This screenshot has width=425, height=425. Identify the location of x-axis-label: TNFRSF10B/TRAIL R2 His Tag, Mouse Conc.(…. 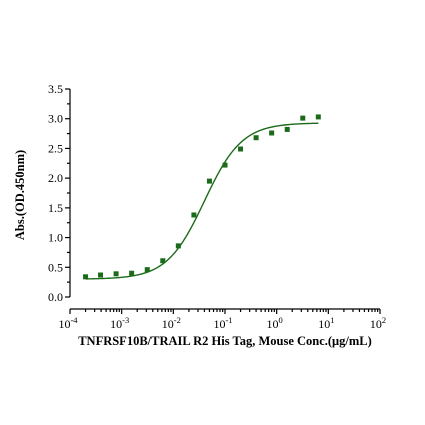
(225, 341).